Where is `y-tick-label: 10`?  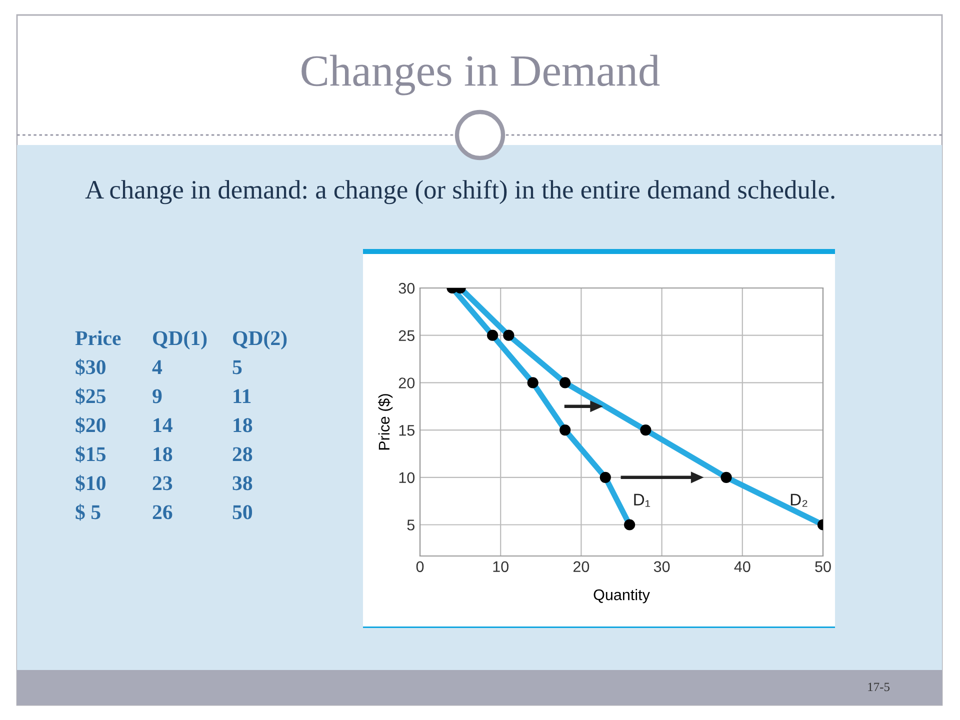 y-tick-label: 10 is located at coordinates (407, 478).